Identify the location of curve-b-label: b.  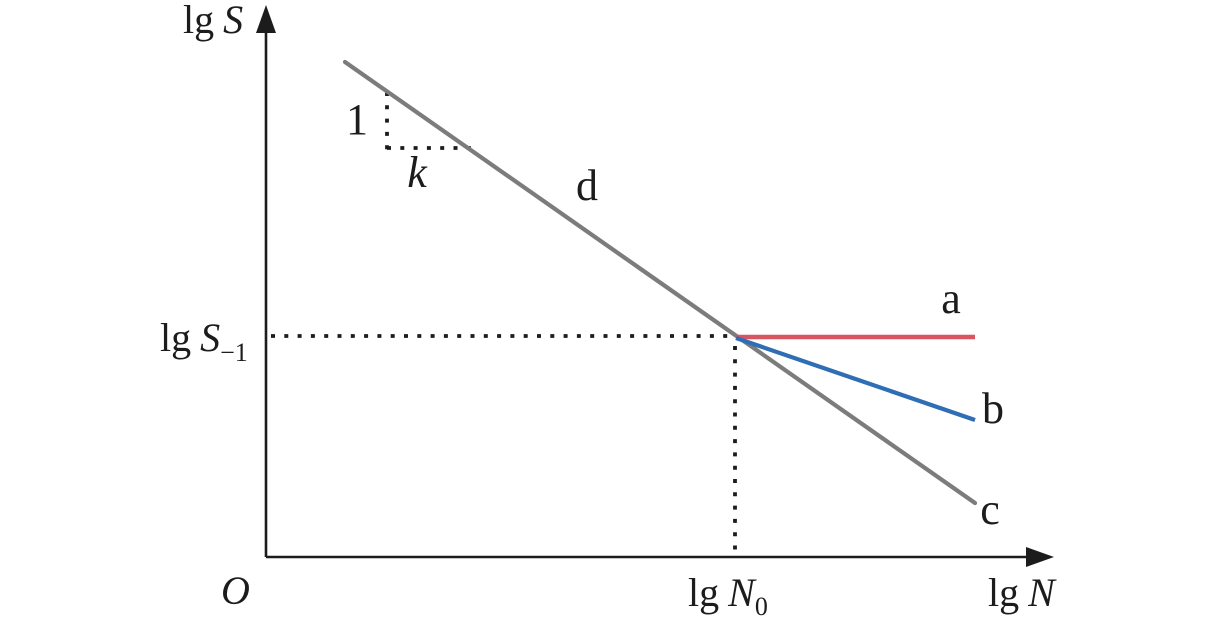
(993, 408).